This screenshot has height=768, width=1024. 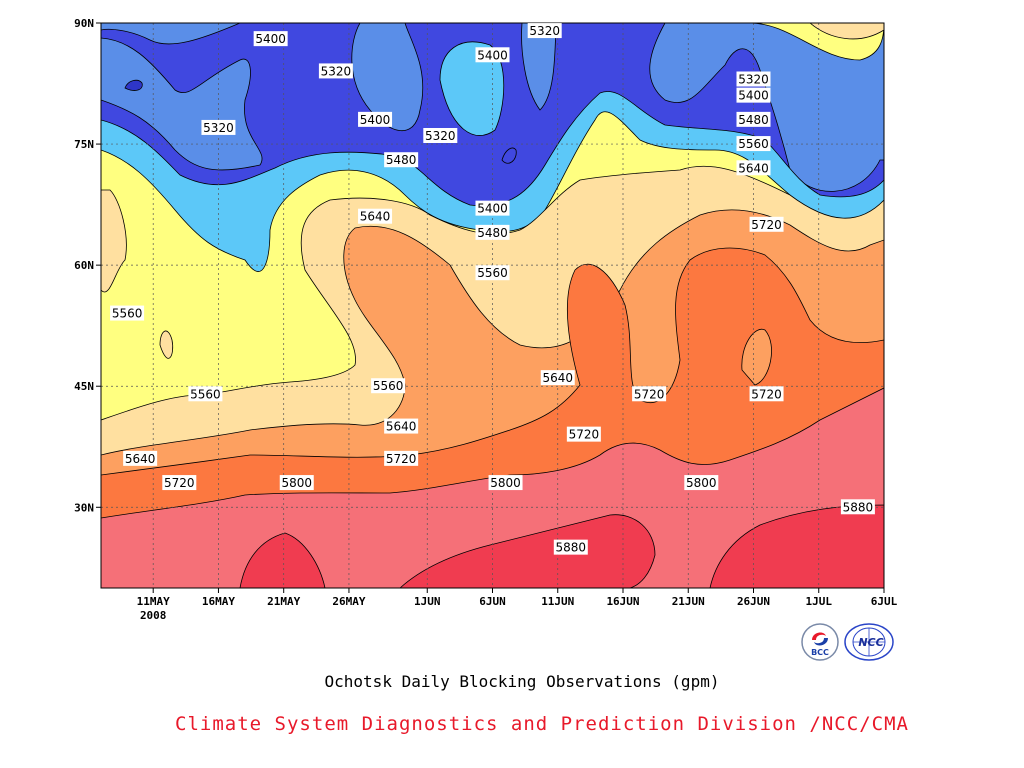 I want to click on ncc-logo-text: NCC, so click(x=870, y=642).